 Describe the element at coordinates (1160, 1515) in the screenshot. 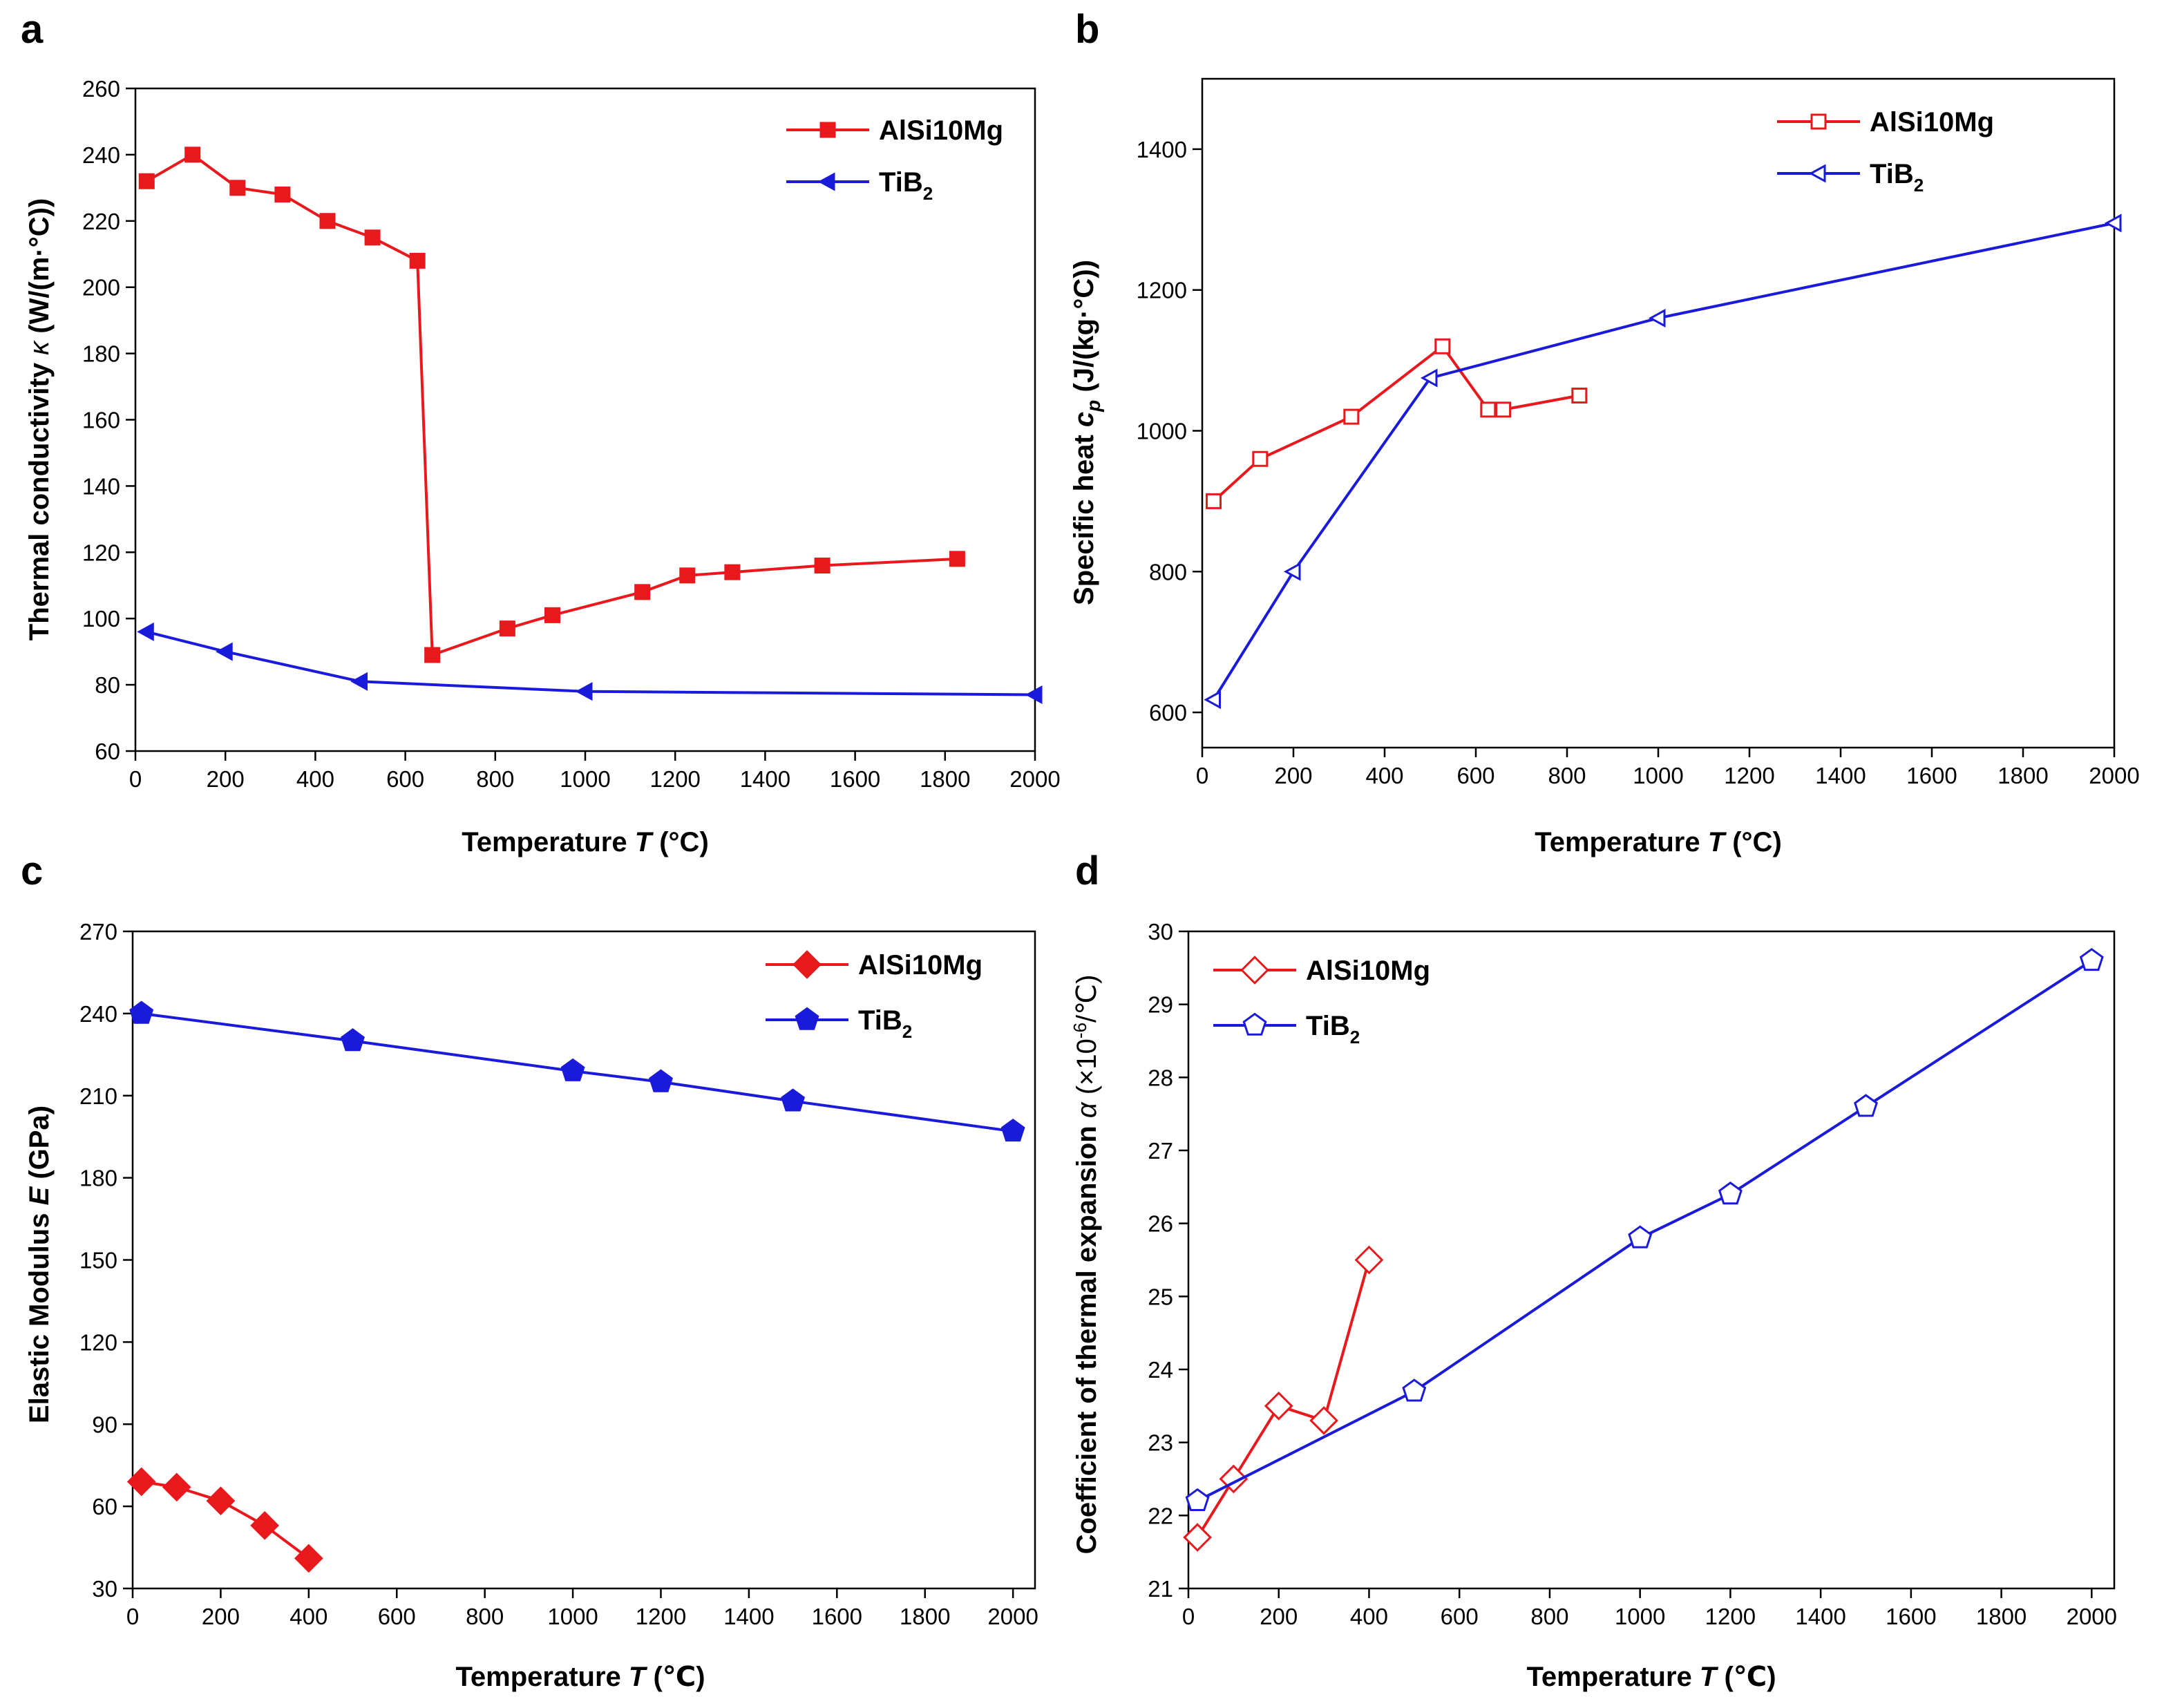

I see `y-tick-label: 22` at that location.